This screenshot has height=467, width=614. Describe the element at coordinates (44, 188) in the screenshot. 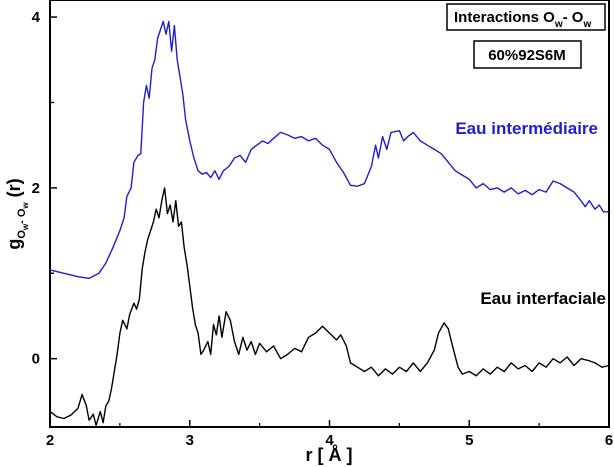

I see `y-axis-ticks: 0 2 4` at that location.